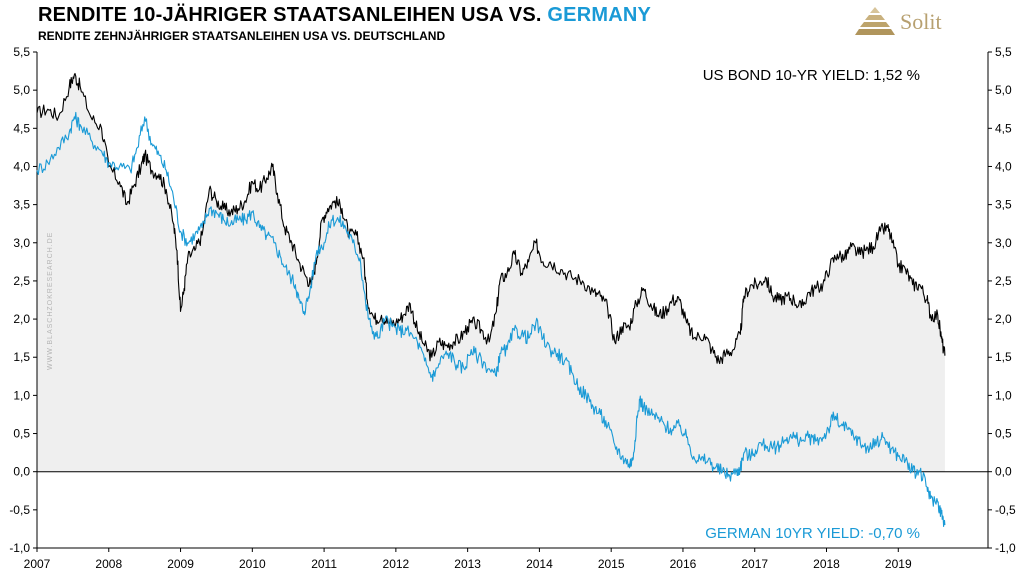 The image size is (1024, 575). I want to click on y-tick-label-left: 0,5, so click(21, 434).